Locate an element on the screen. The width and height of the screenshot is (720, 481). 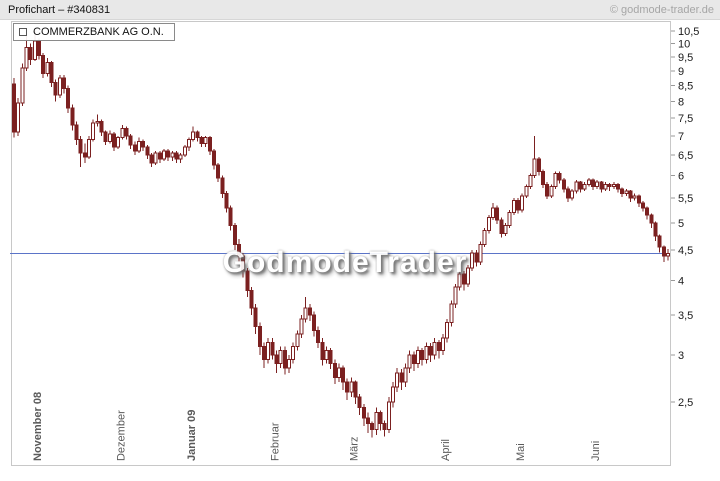
svg-text: Februar is located at coordinates (275, 441).